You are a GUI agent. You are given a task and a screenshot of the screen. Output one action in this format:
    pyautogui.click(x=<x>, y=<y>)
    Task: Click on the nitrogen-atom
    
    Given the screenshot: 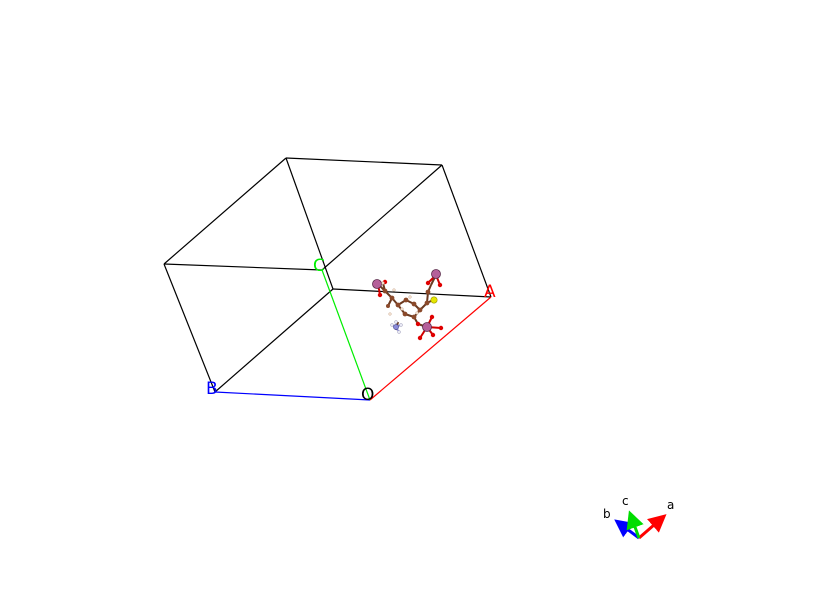 What is the action you would take?
    pyautogui.click(x=396, y=327)
    